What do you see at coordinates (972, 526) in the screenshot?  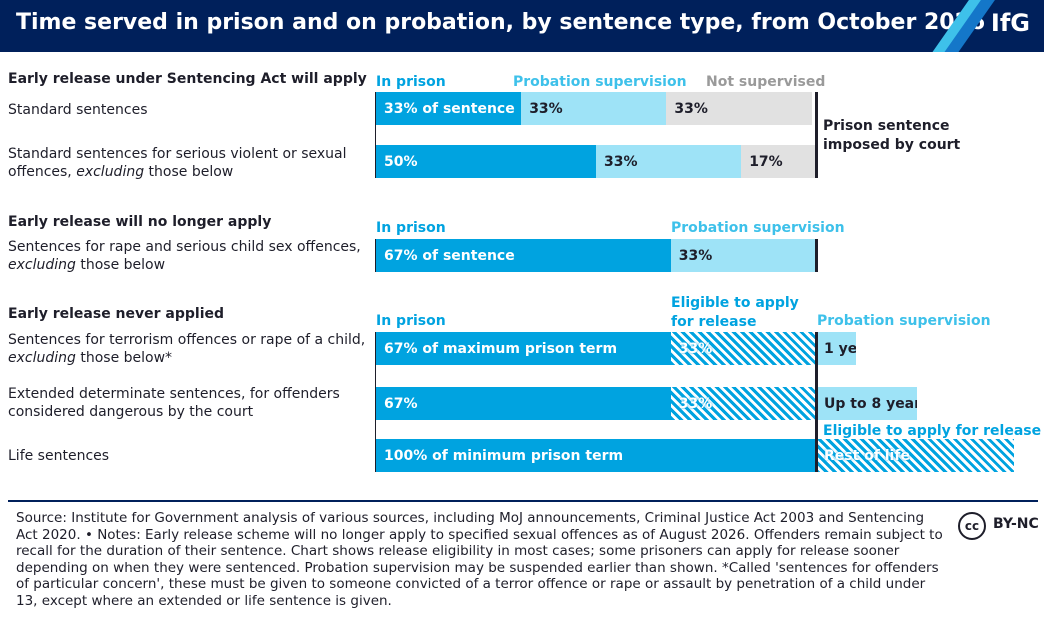 I see `creative-commons-icon: cc` at bounding box center [972, 526].